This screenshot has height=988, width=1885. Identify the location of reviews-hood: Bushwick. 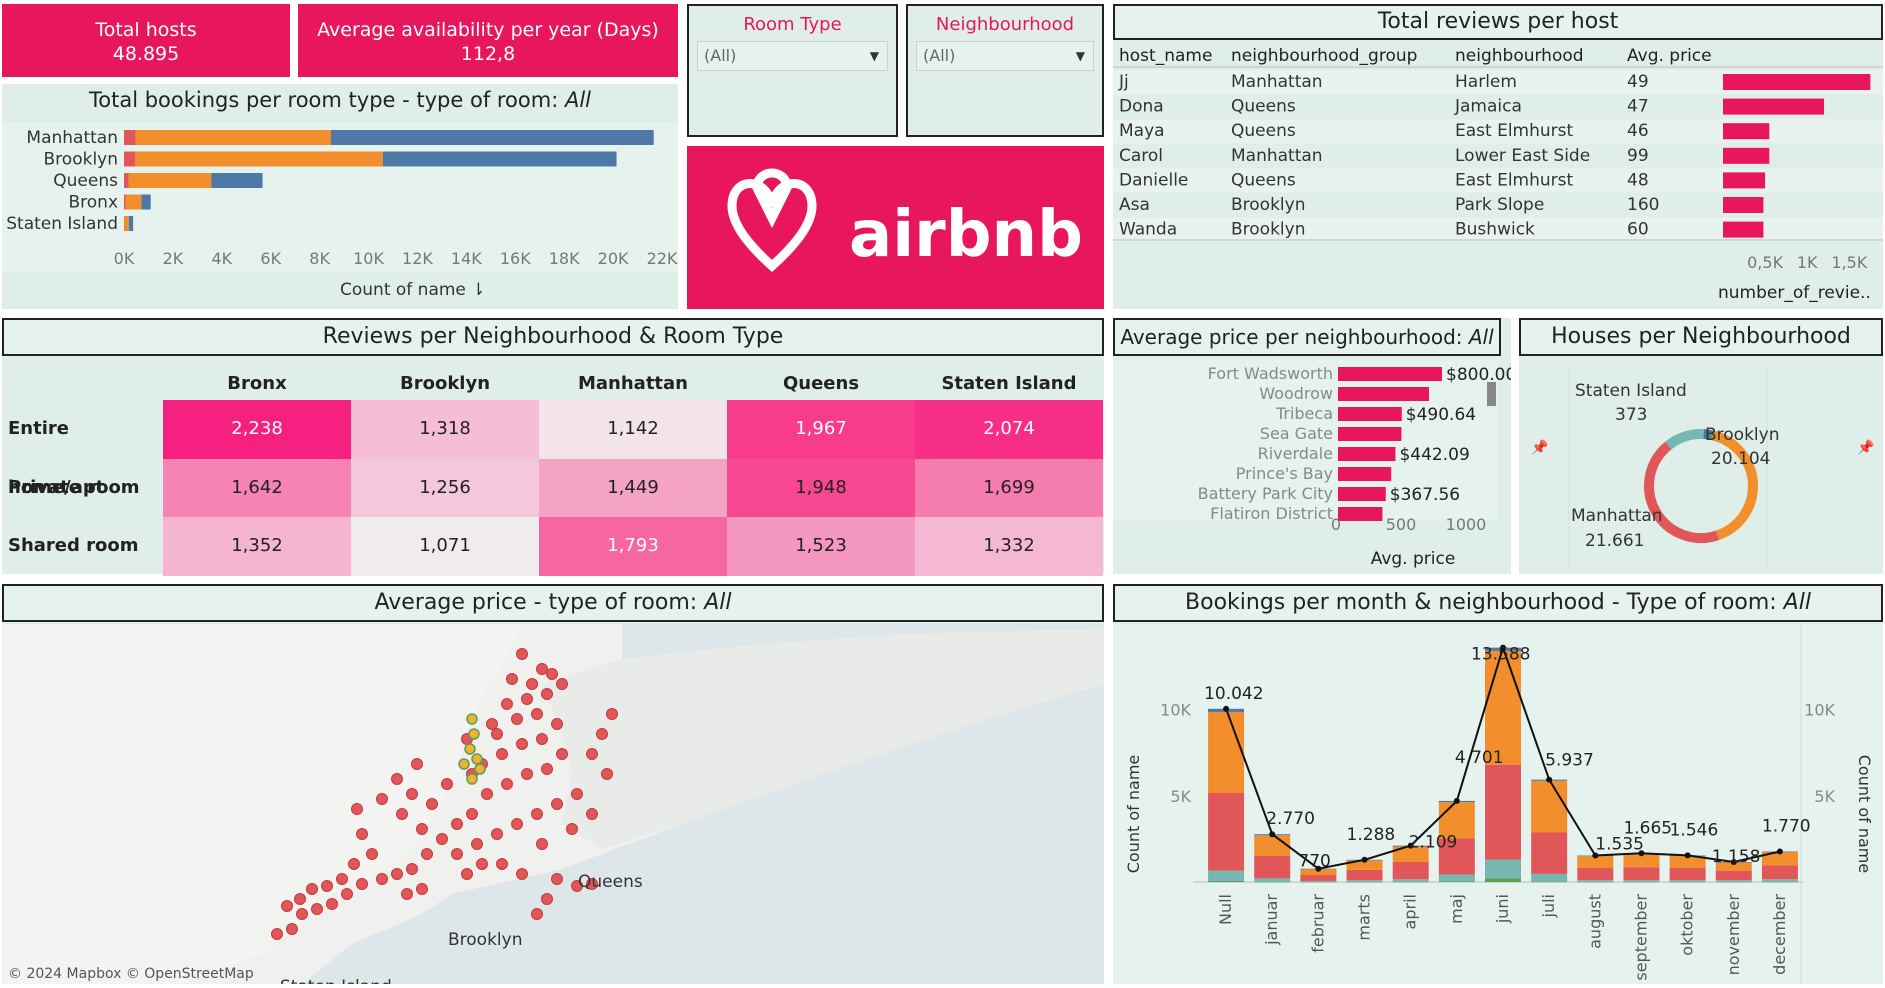
(1495, 230).